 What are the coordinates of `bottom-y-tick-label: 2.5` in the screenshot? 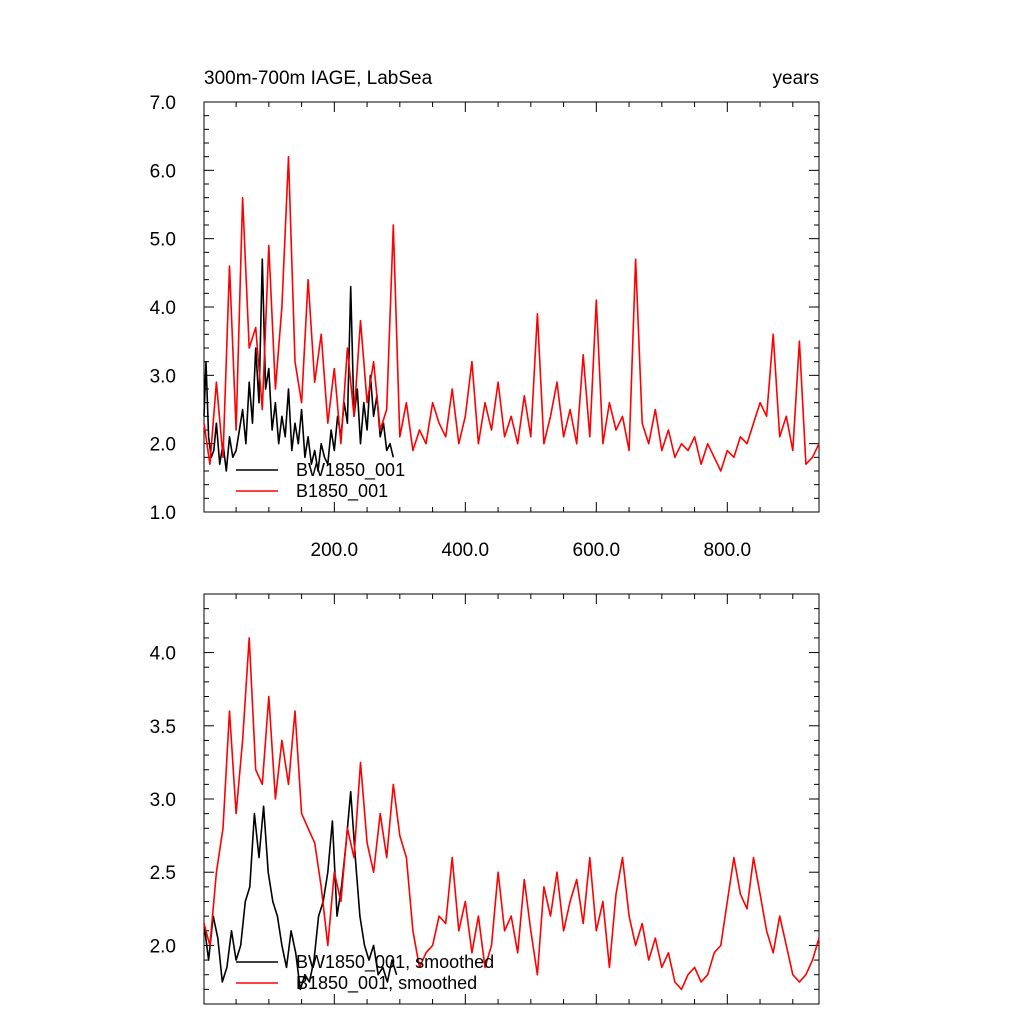 It's located at (163, 873).